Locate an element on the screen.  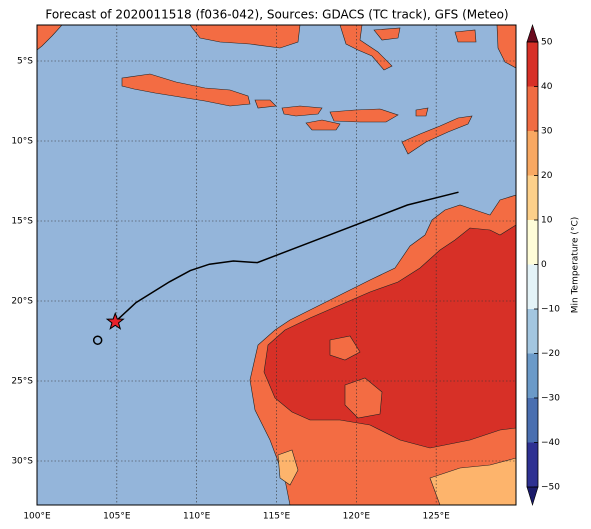
colorbar: −50 −40 −30 −20 −10 0 10 20 30 40 50 is located at coordinates (543, 265).